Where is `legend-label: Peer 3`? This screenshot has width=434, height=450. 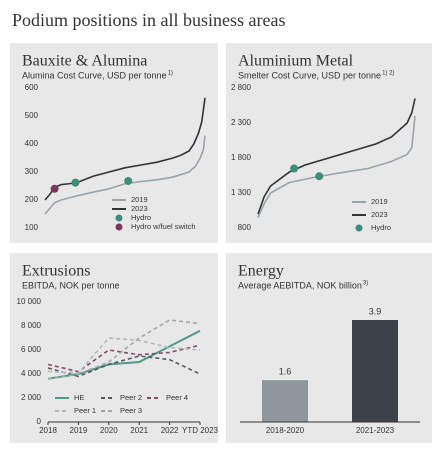 legend-label: Peer 3 is located at coordinates (131, 410).